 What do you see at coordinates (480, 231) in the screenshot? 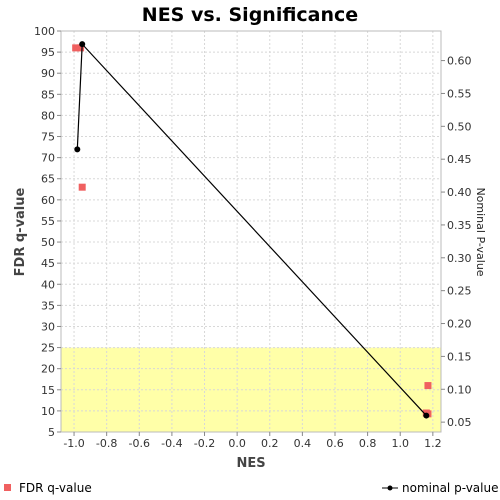
I see `y2-axis-label: Nominal P-value` at bounding box center [480, 231].